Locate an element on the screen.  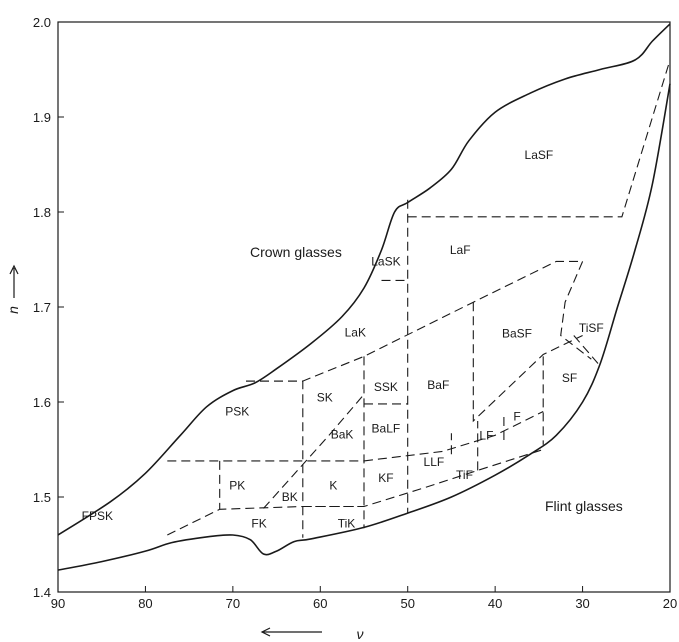
region-label-basf: BaSF is located at coordinates (517, 334).